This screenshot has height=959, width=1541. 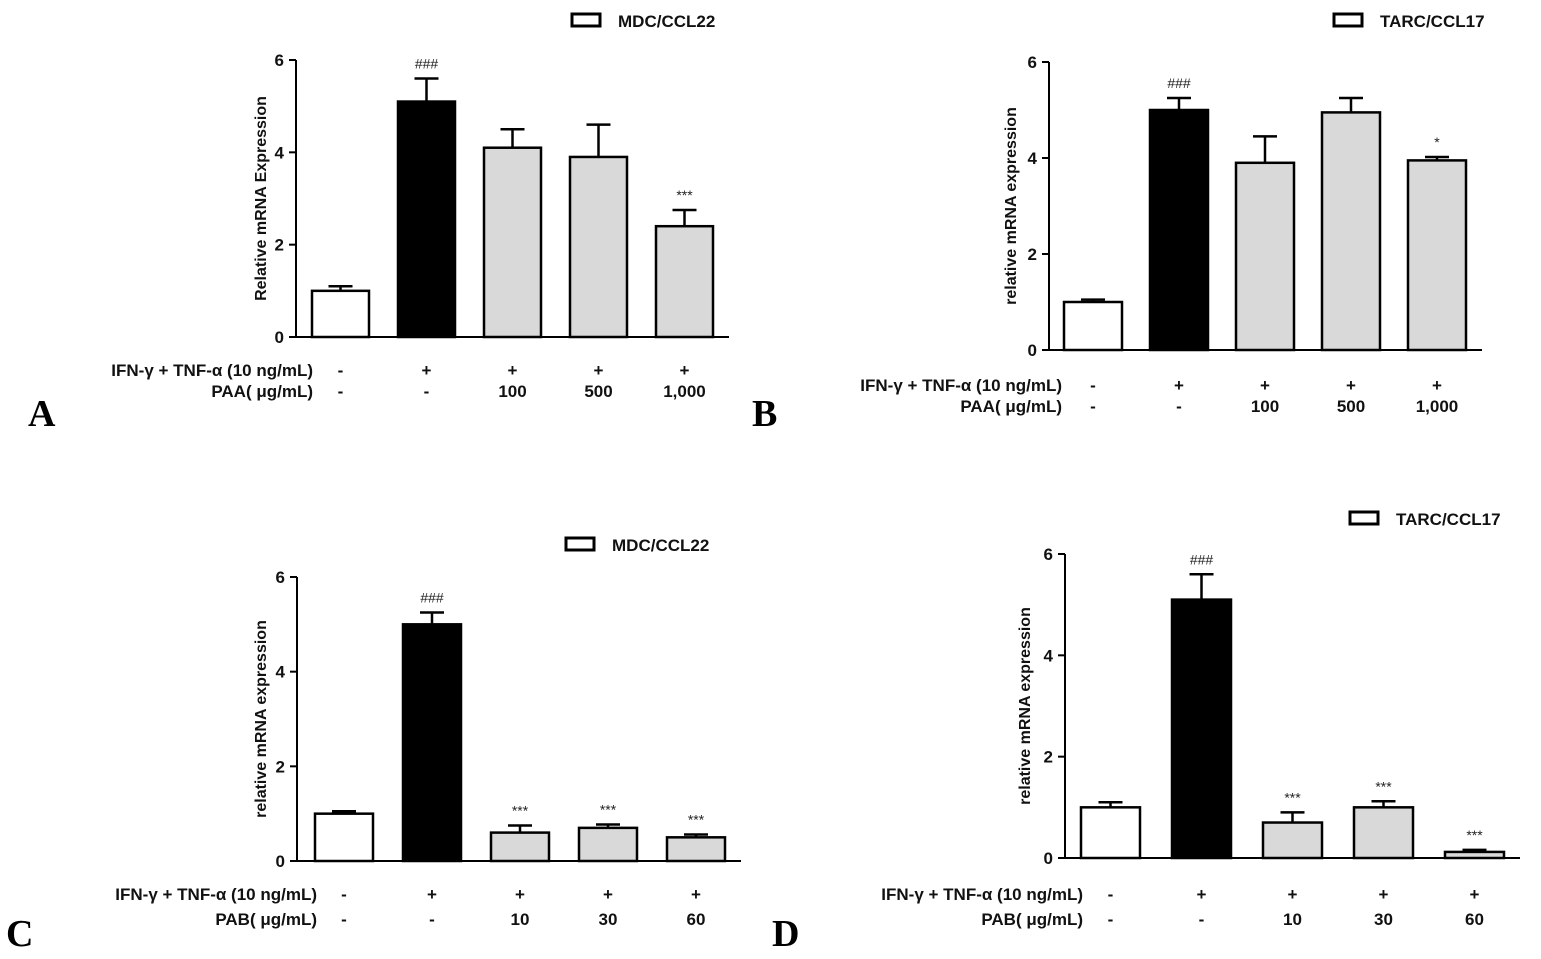 I want to click on significance-label: *, so click(x=1437, y=142).